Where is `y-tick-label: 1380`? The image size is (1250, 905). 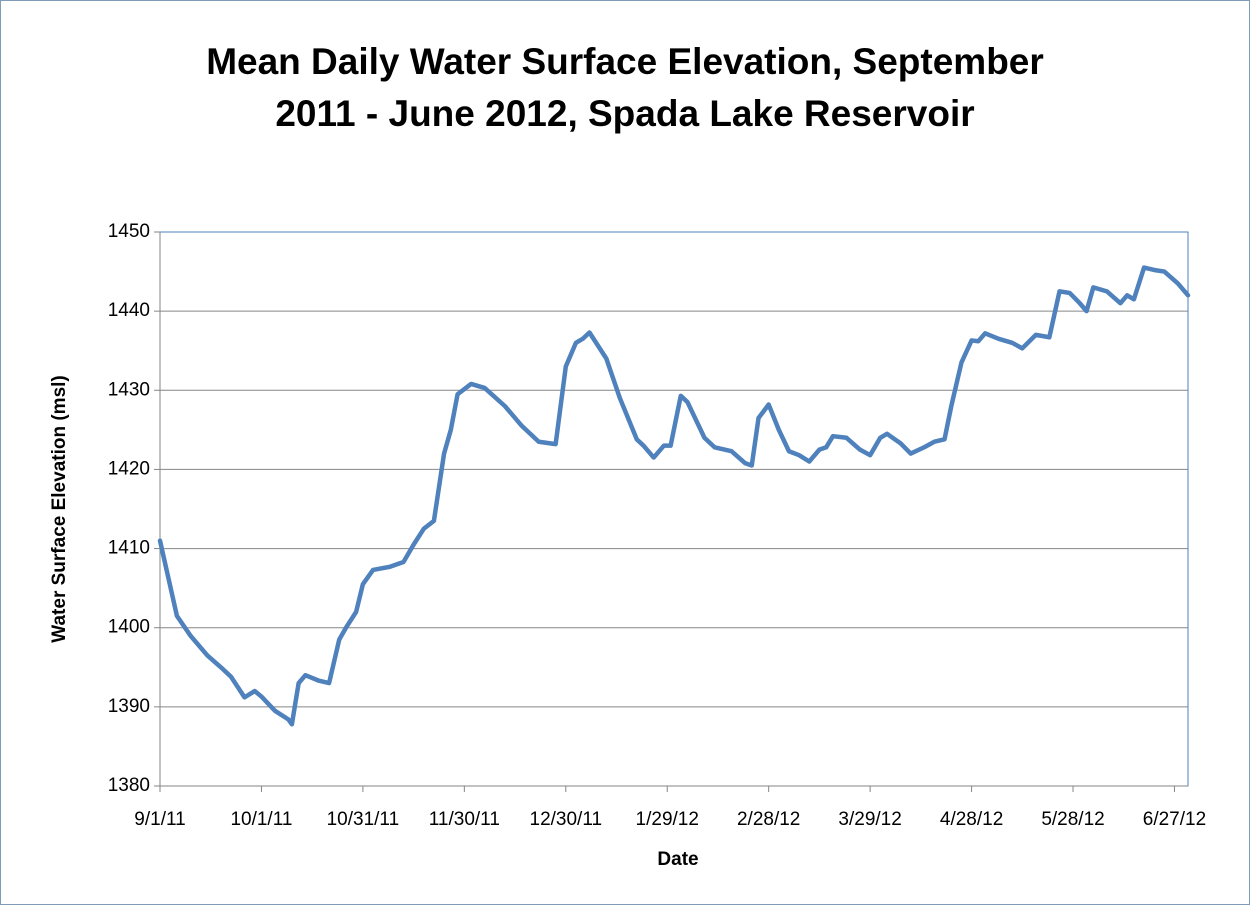 y-tick-label: 1380 is located at coordinates (129, 785).